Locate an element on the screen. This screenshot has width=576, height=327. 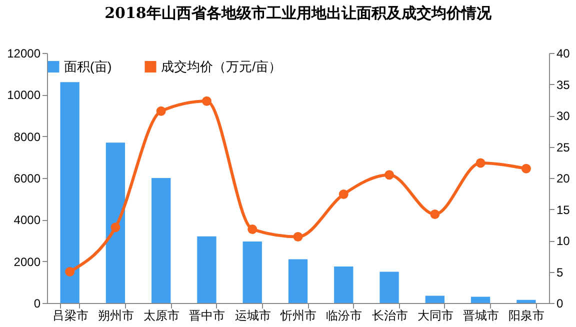
y-tick-label: 8000 is located at coordinates (27, 137).